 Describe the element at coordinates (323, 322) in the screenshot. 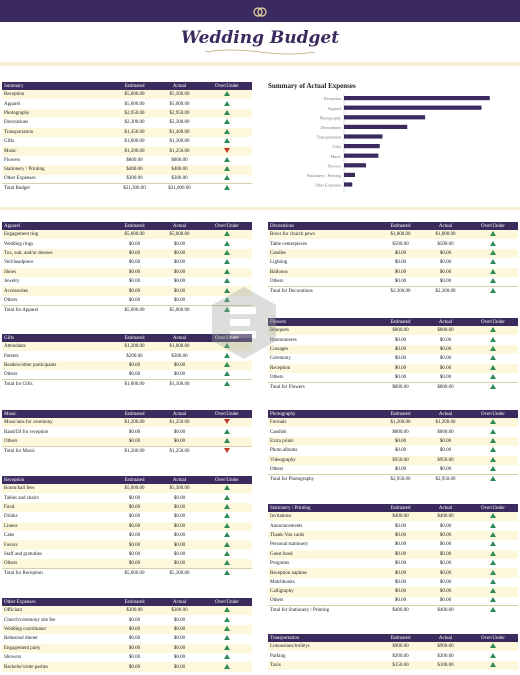

I see `table-title: Flowers` at that location.